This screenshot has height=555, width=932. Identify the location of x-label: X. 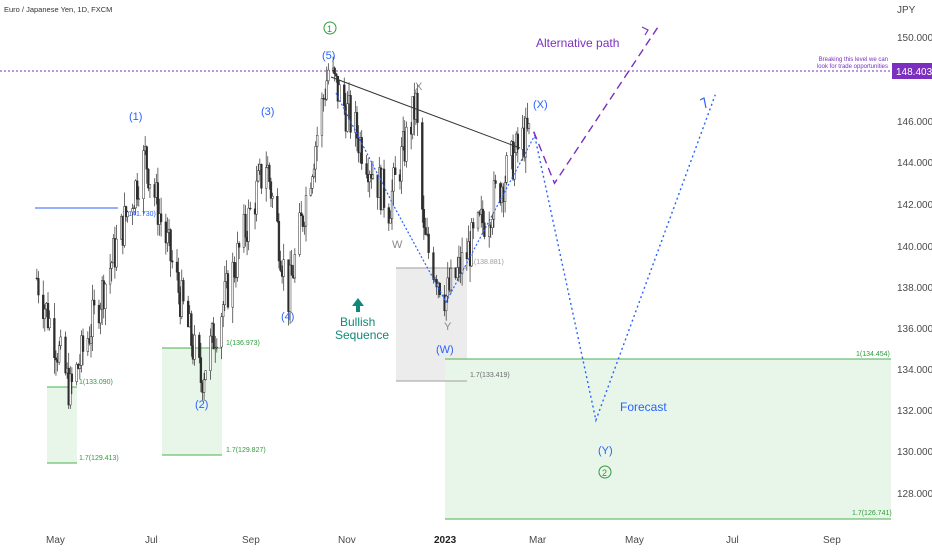
(419, 87).